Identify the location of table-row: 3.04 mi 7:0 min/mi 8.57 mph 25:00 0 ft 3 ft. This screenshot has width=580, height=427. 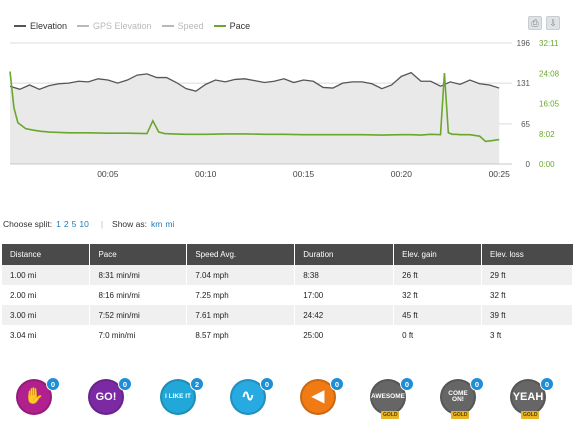
(287, 335).